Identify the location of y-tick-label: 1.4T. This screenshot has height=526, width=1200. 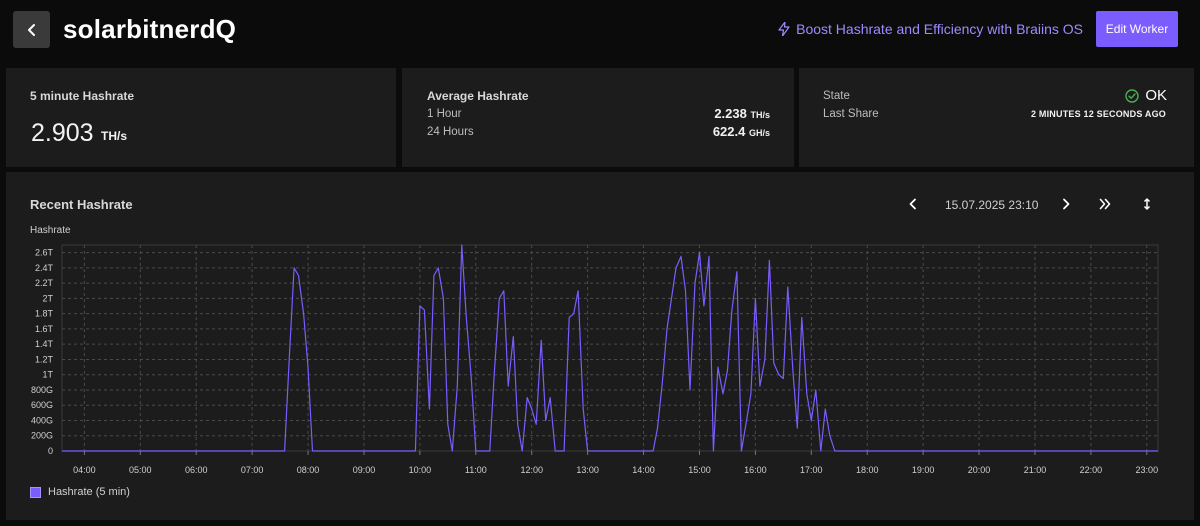
(44, 344).